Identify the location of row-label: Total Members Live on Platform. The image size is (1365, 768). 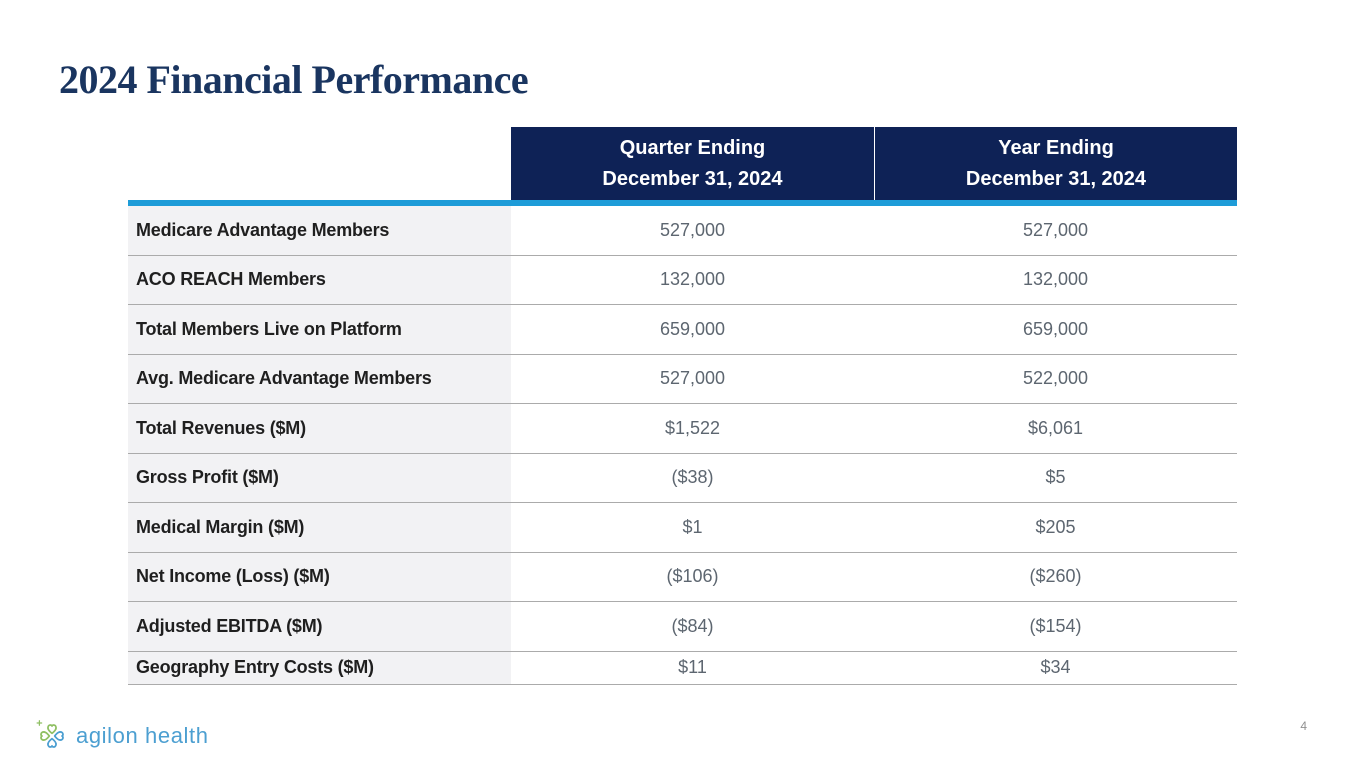
(319, 329).